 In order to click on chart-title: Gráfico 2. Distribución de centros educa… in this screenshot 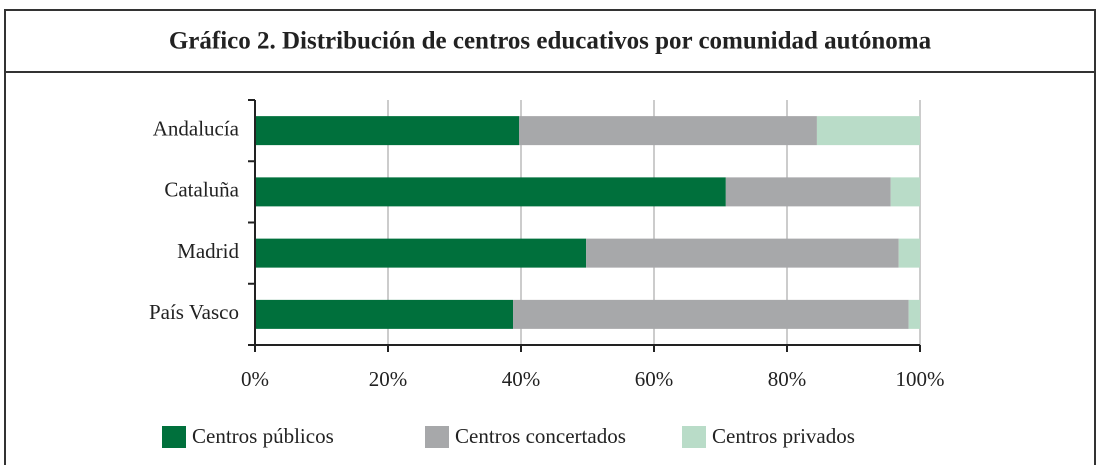, I will do `click(550, 41)`.